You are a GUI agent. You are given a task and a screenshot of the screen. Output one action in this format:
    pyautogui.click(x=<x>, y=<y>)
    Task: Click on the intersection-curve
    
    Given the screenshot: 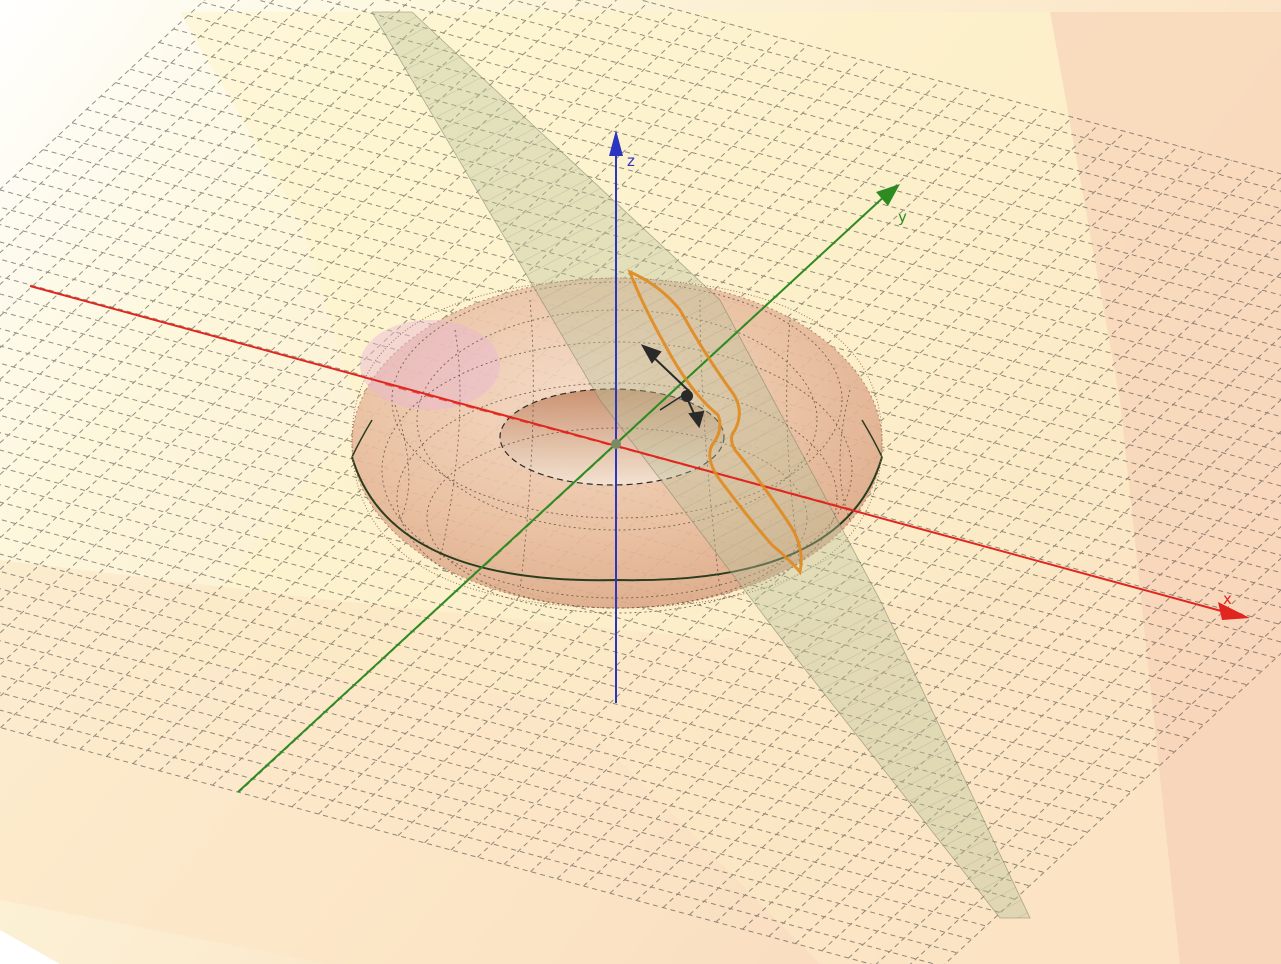 What is the action you would take?
    pyautogui.click(x=715, y=422)
    